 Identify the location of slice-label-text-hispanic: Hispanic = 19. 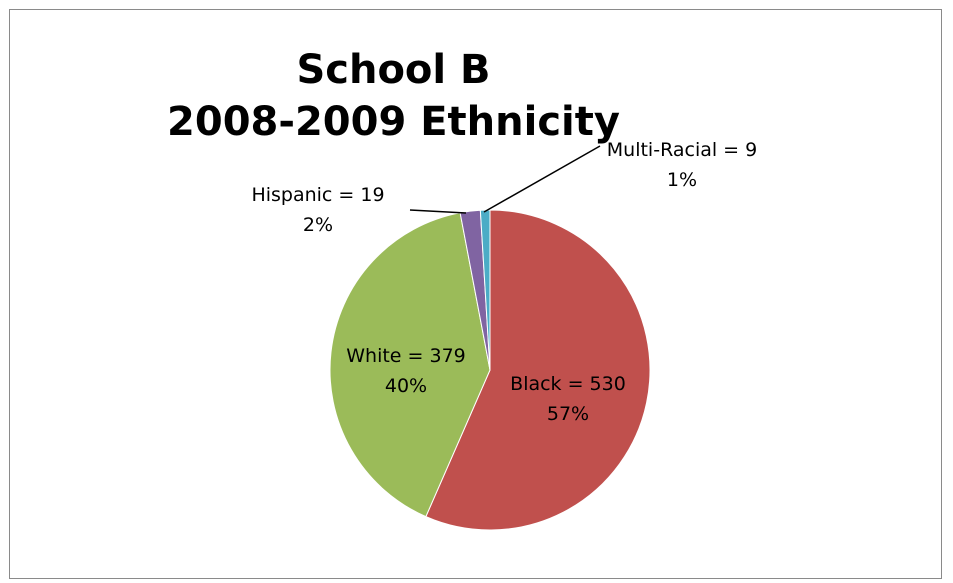
(317, 195).